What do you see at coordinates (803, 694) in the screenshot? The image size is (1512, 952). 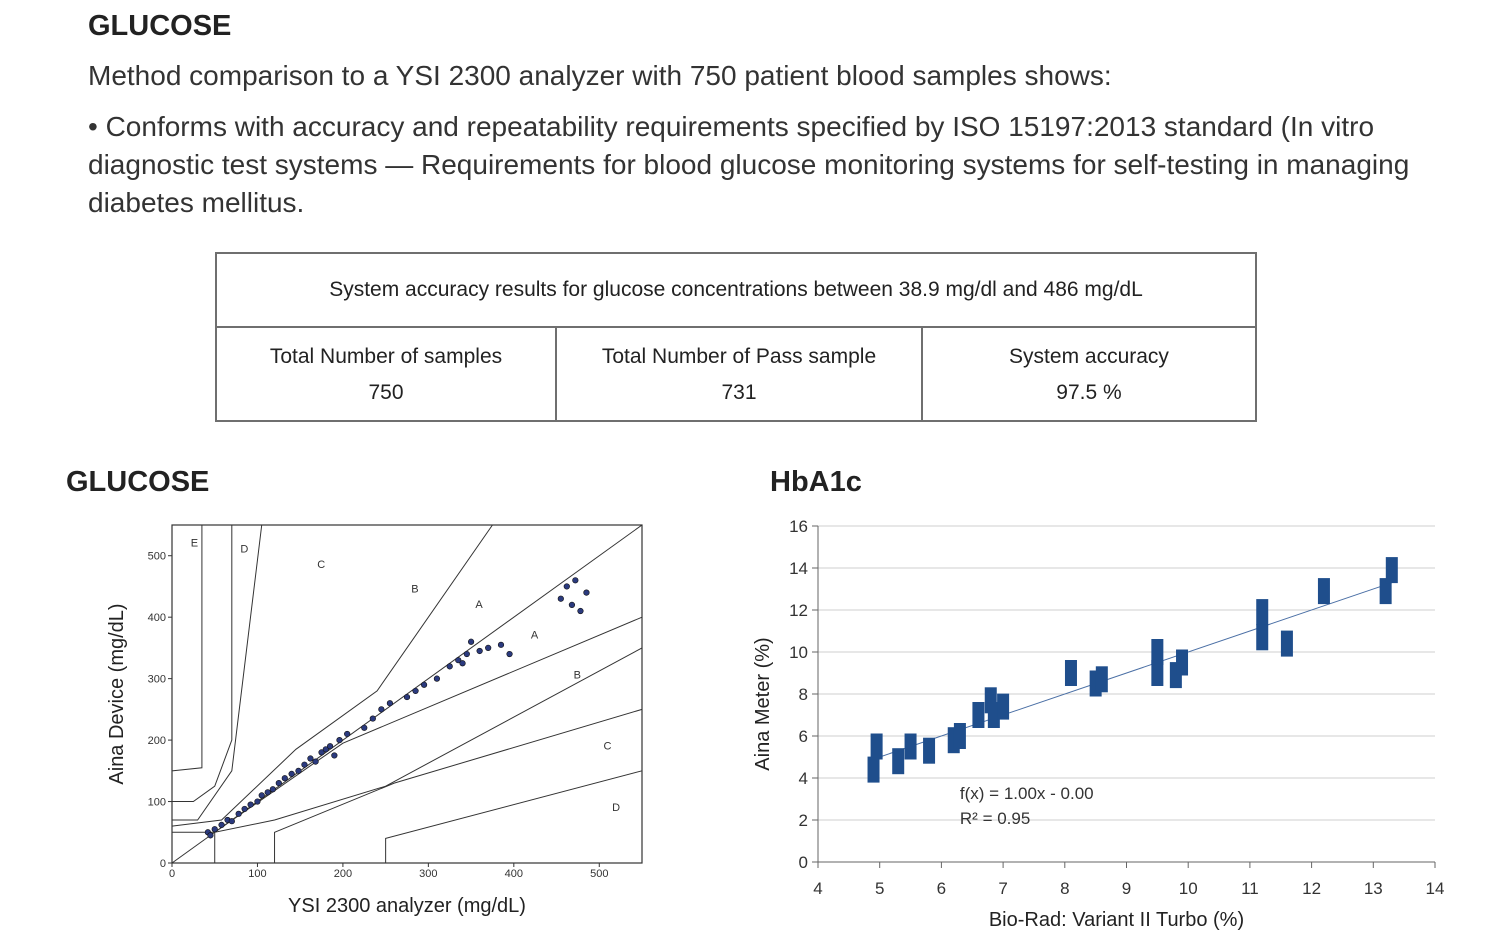 I see `y-tick-label: 8` at bounding box center [803, 694].